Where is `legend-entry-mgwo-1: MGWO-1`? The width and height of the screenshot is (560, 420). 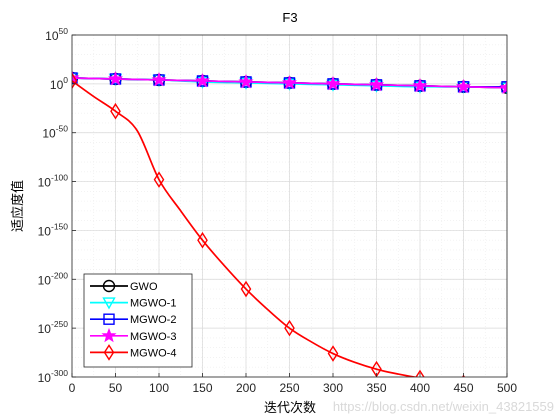 legend-entry-mgwo-1: MGWO-1 is located at coordinates (133, 303).